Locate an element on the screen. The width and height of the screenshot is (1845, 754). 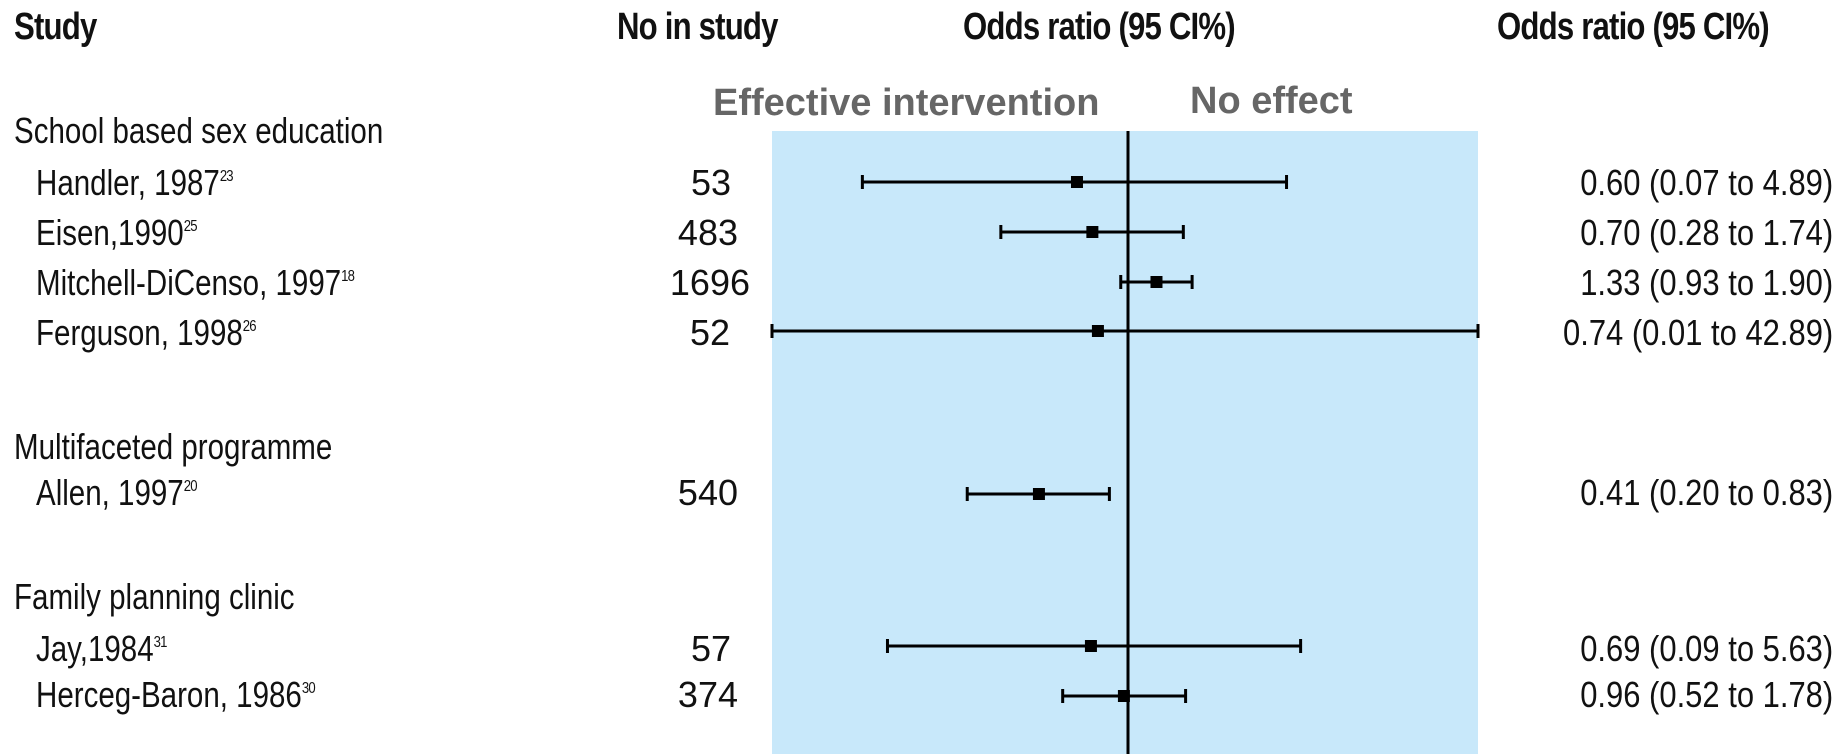
odds-ratio-value: 0.74 (0.01 to 42.89) is located at coordinates (1697, 332).